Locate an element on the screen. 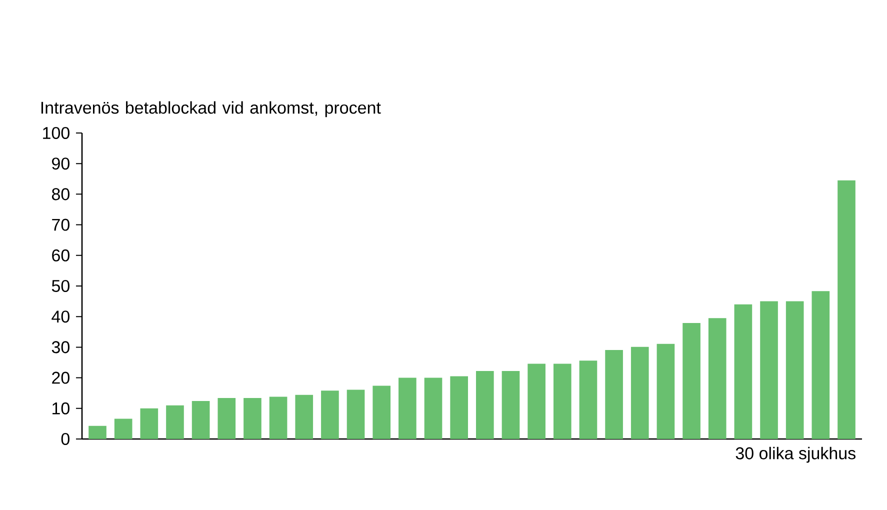  x-axis-title: 30 olika sjukhus is located at coordinates (796, 454).